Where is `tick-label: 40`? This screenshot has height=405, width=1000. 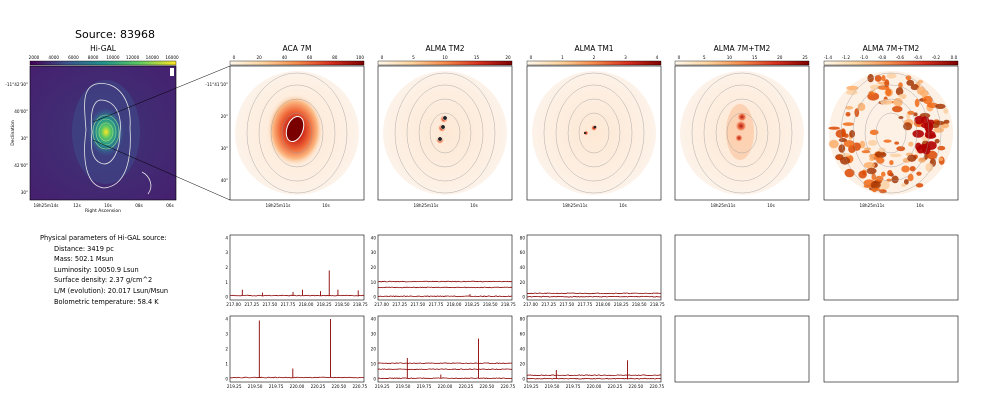 tick-label: 40 is located at coordinates (523, 349).